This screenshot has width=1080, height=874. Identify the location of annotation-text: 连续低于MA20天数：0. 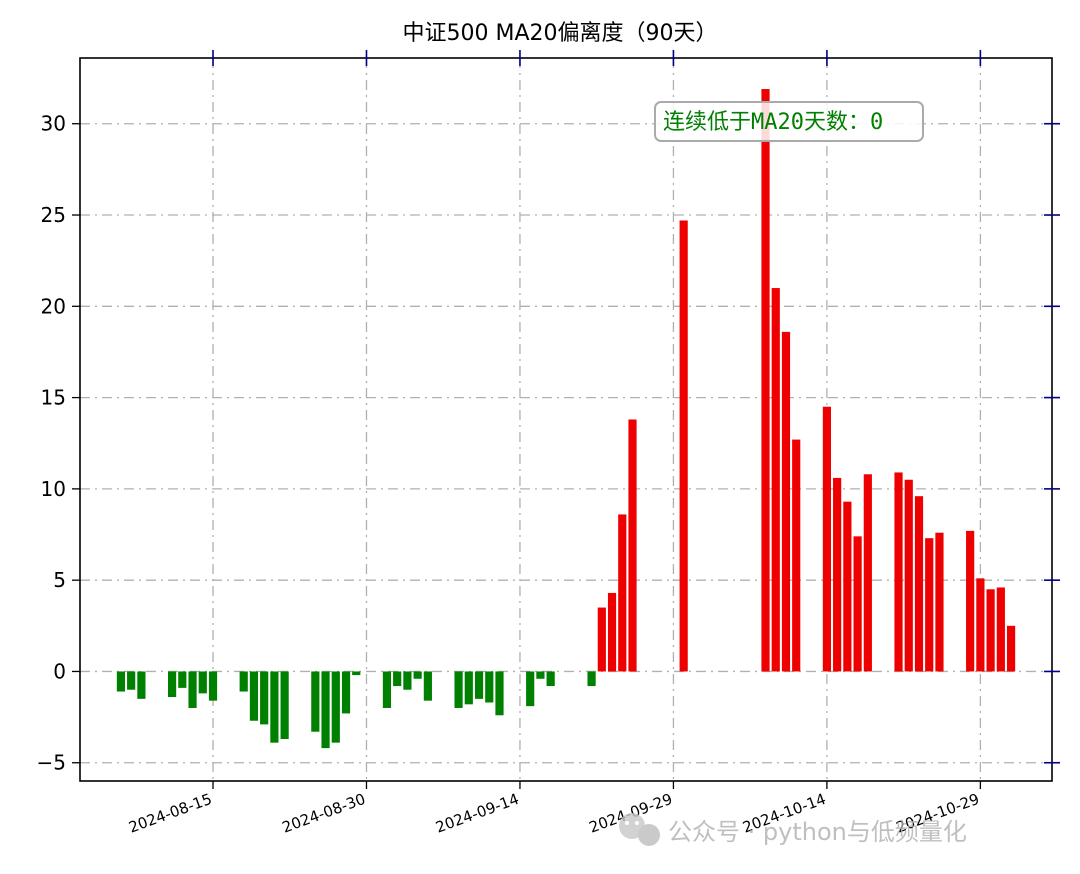
(773, 122).